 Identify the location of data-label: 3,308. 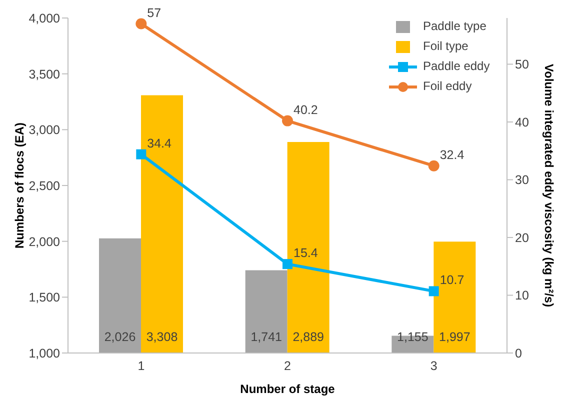
(162, 337).